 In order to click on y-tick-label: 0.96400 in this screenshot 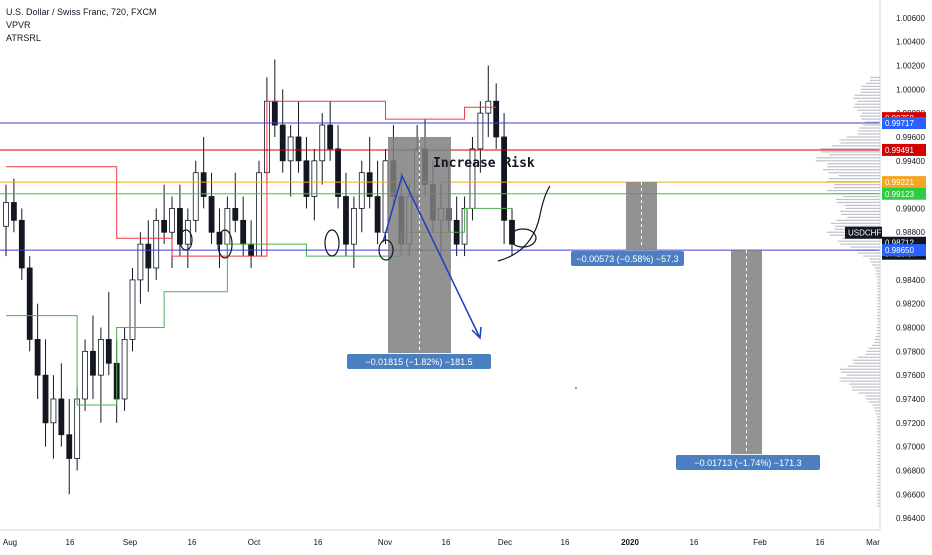, I will do `click(910, 518)`.